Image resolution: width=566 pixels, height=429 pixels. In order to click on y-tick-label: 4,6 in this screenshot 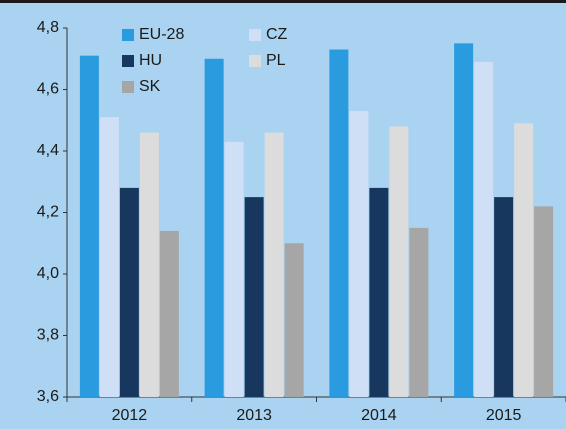, I will do `click(48, 89)`.